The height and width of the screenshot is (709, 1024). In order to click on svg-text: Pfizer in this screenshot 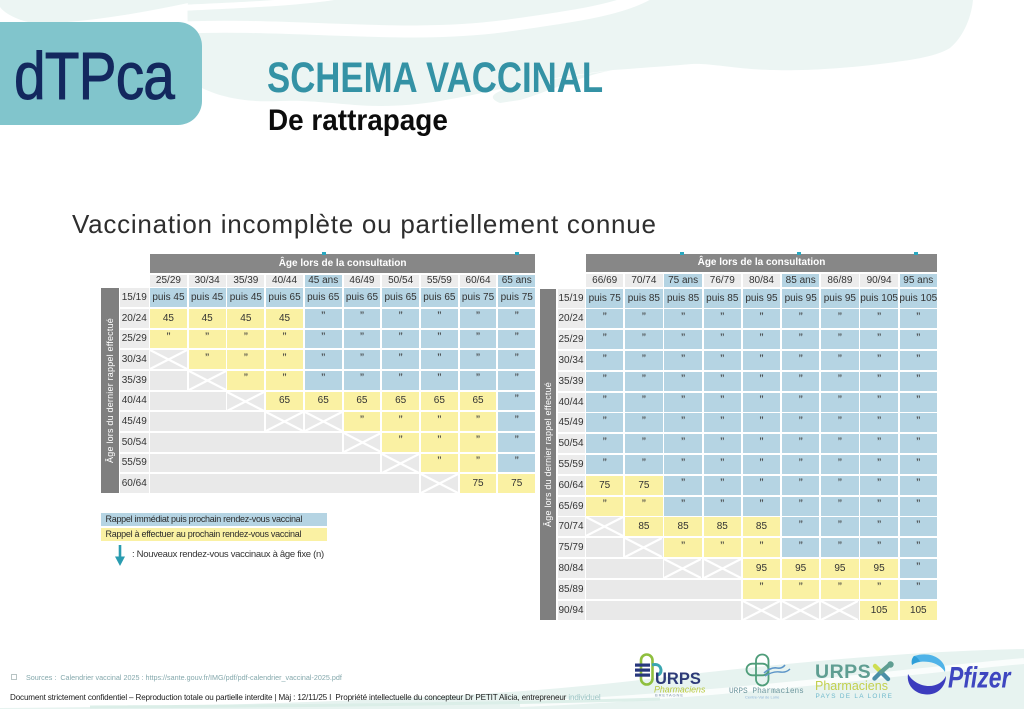, I will do `click(980, 678)`.